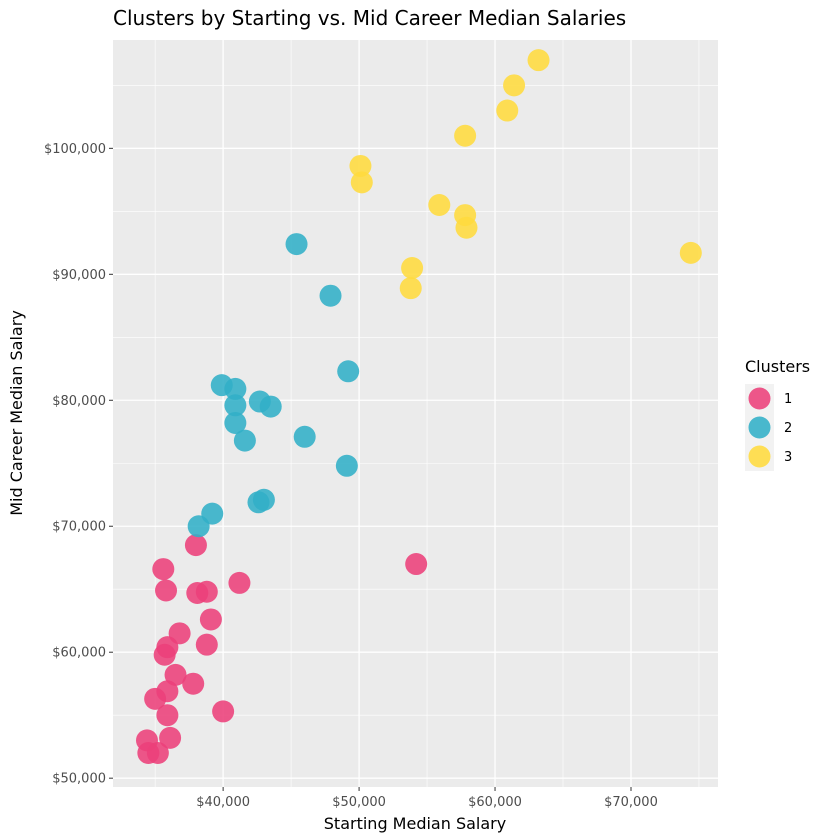 This screenshot has width=840, height=840. Describe the element at coordinates (427, 798) in the screenshot. I see `x-axis: $40,000 $50,000 $60,000 $70,000` at that location.